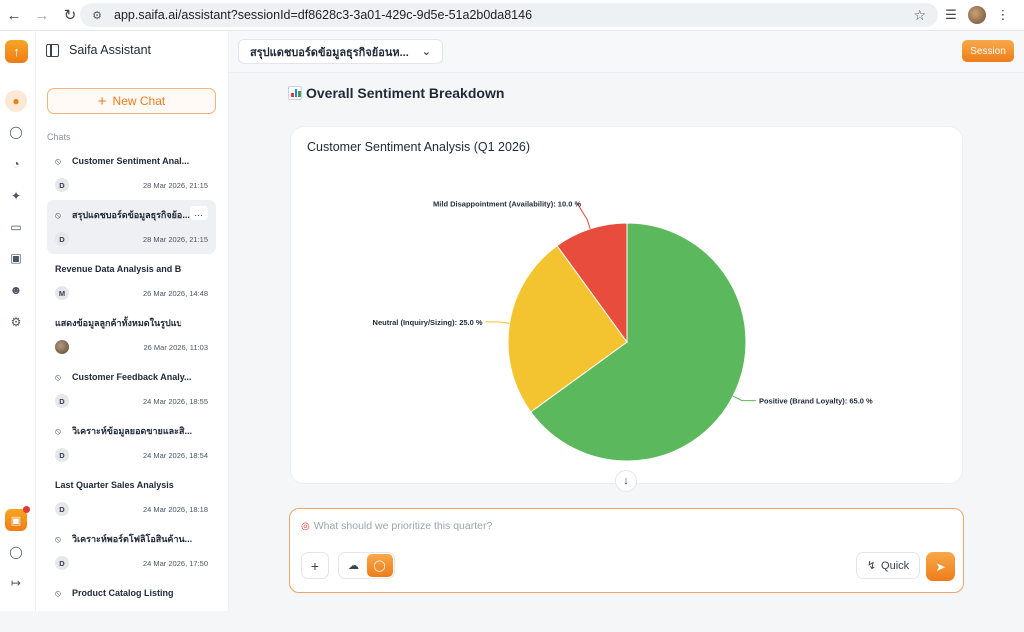 This screenshot has width=1024, height=632. I want to click on plus-icon: +, so click(102, 101).